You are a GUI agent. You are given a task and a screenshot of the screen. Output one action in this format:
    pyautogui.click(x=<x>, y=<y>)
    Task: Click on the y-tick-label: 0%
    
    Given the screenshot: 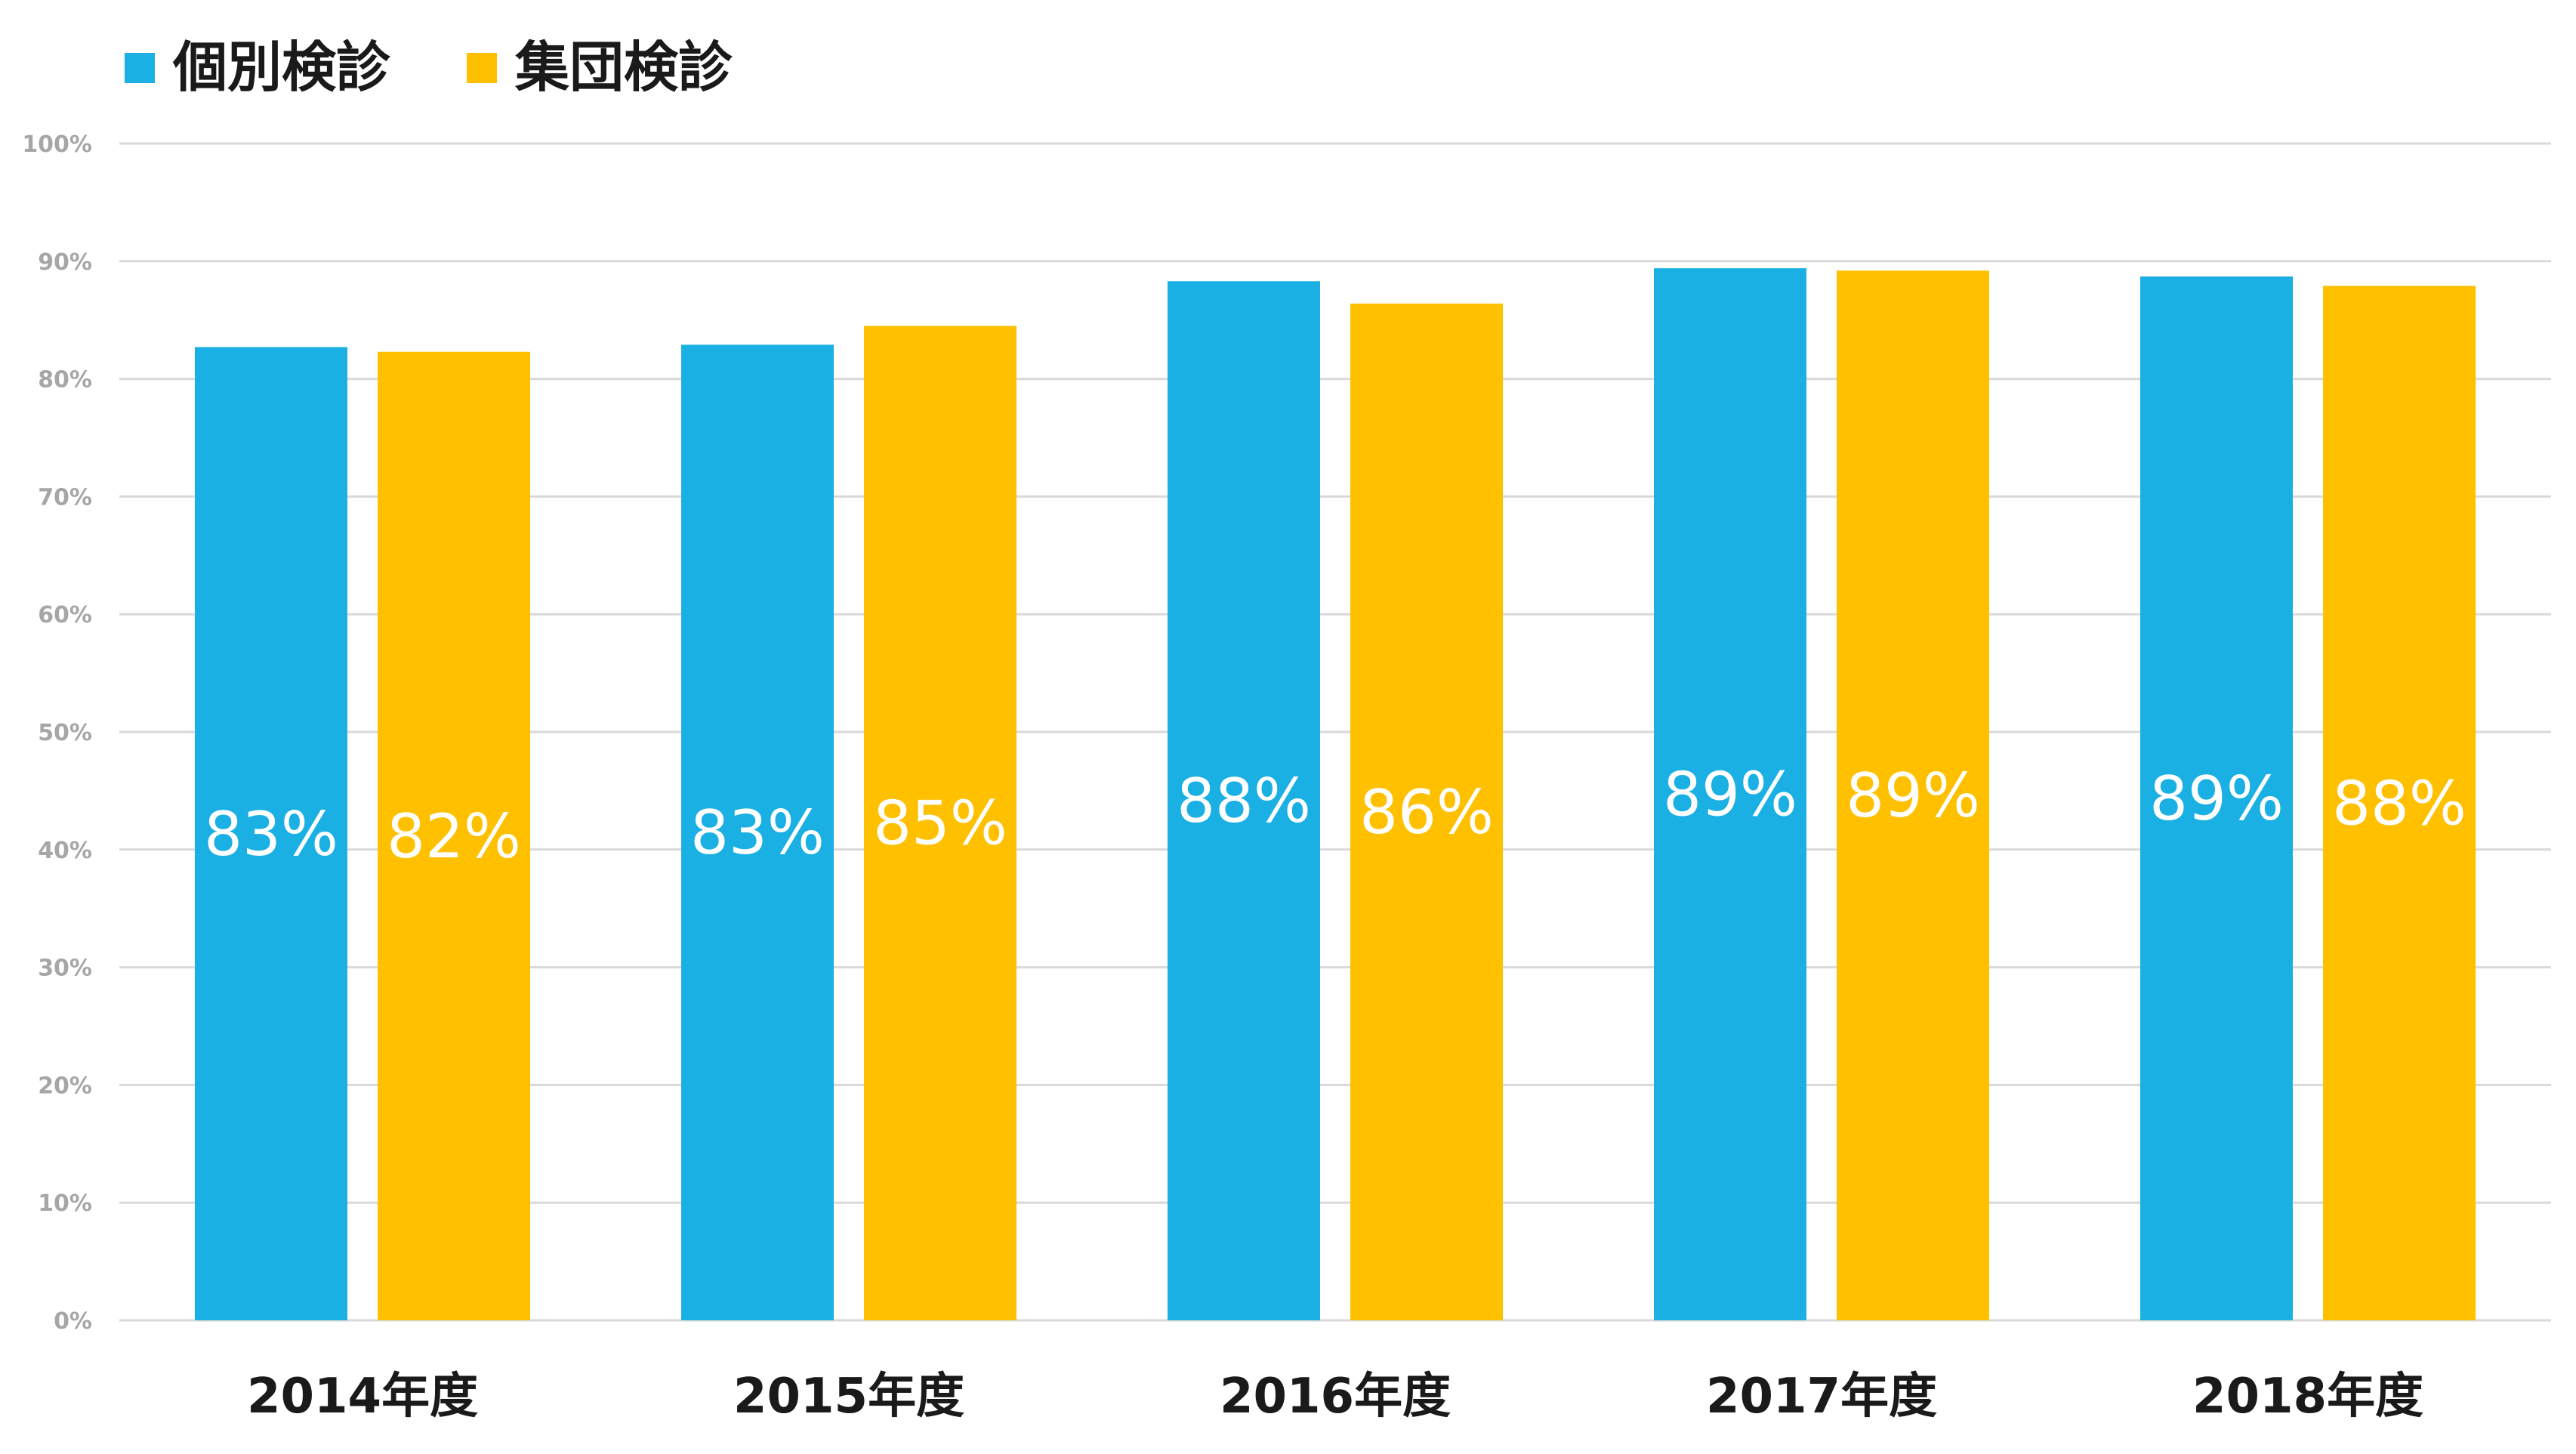 What is the action you would take?
    pyautogui.click(x=73, y=1321)
    